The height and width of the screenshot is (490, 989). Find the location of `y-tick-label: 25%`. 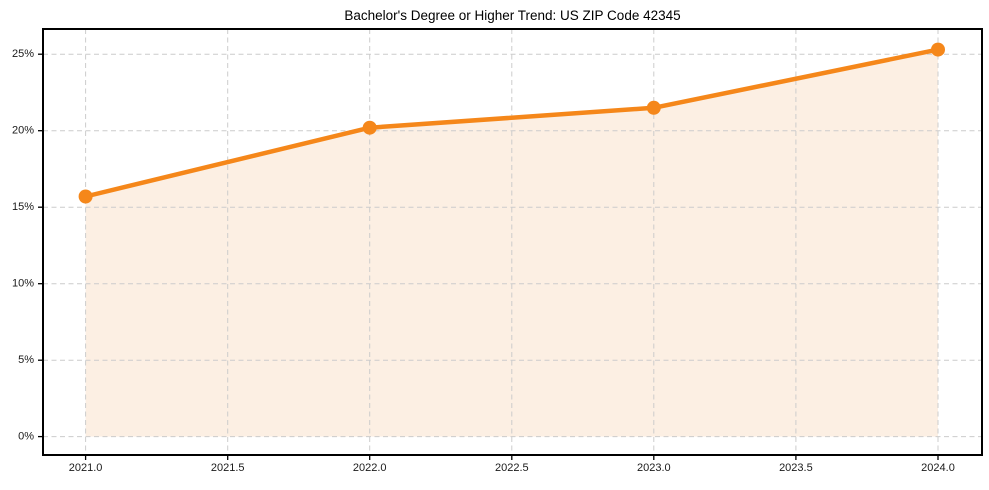

y-tick-label: 25% is located at coordinates (23, 54).